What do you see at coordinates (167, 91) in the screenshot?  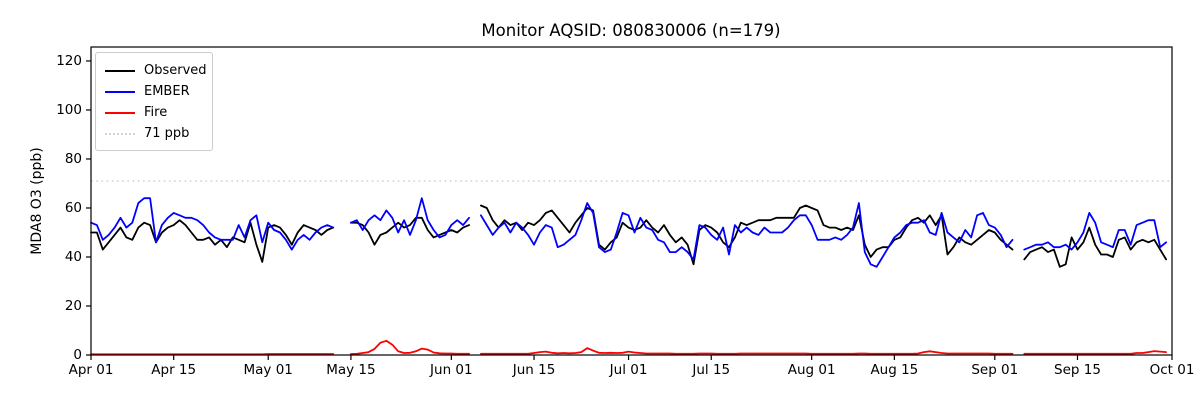 I see `legend-label-ember: EMBER` at bounding box center [167, 91].